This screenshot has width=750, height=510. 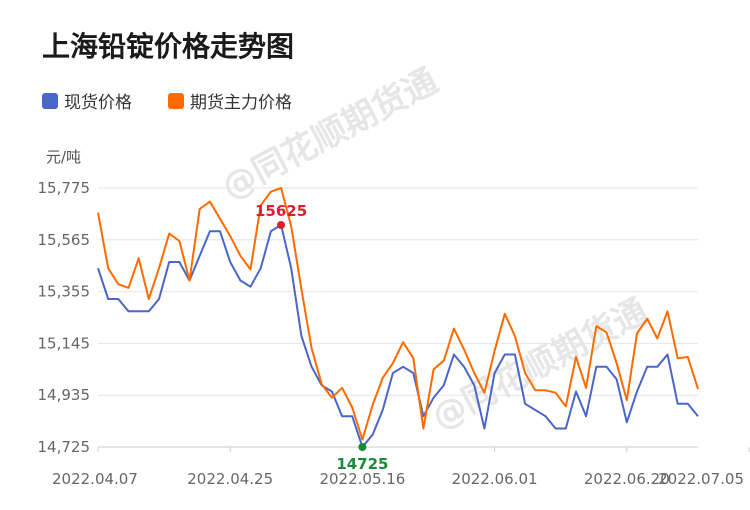 I want to click on x-tick-label: 2022.04.07, so click(x=95, y=479).